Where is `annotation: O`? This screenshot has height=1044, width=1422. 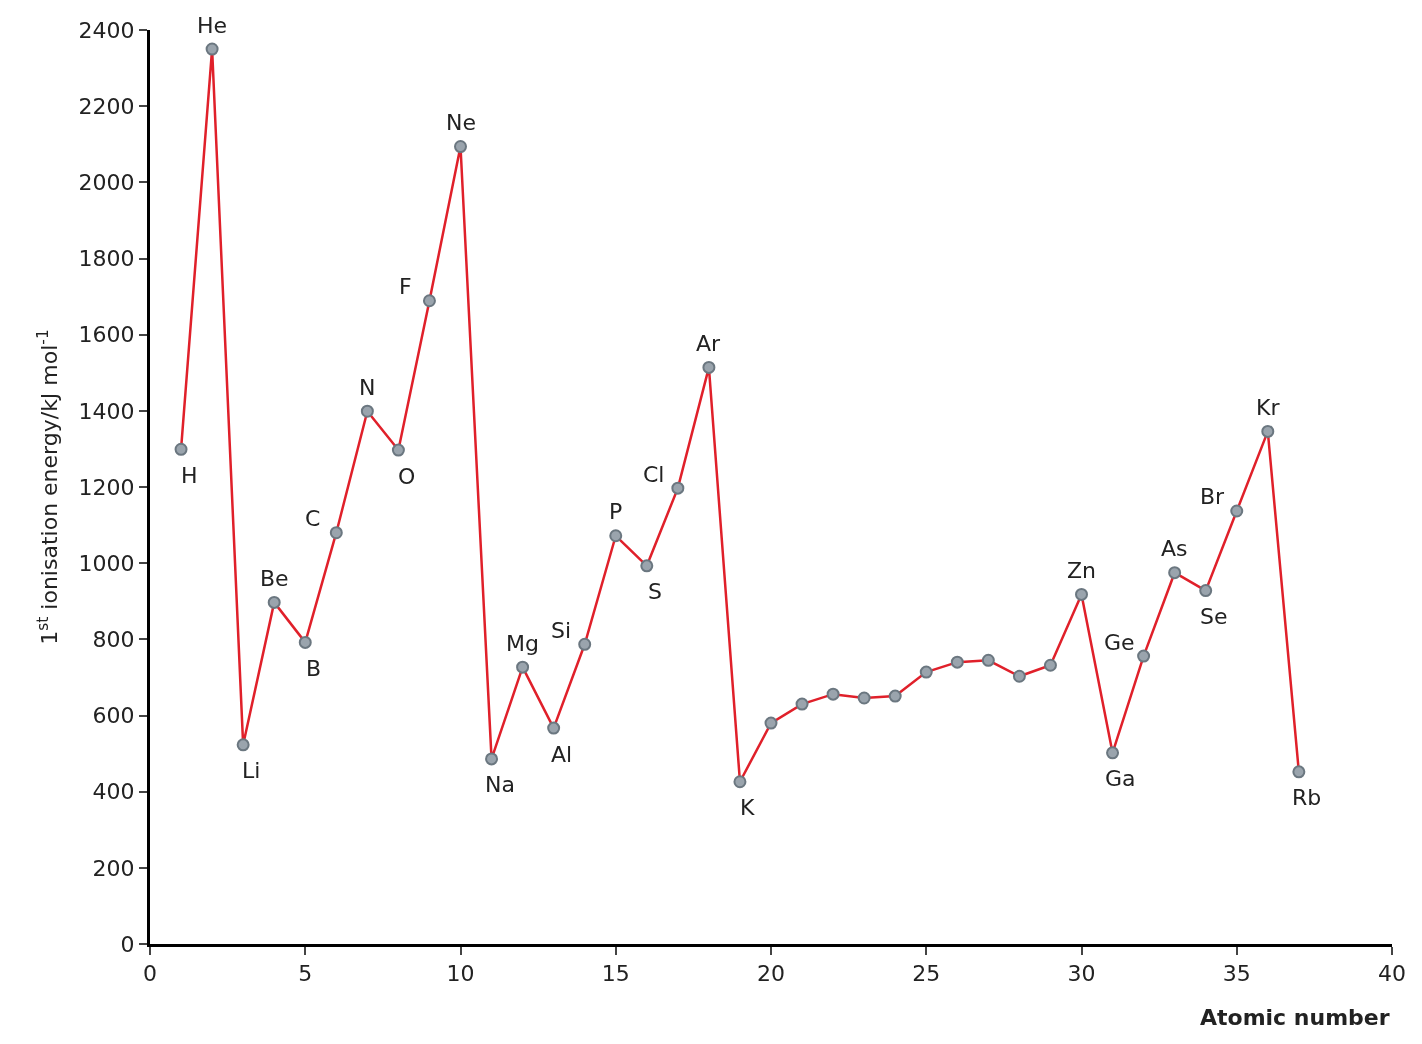 annotation: O is located at coordinates (407, 476).